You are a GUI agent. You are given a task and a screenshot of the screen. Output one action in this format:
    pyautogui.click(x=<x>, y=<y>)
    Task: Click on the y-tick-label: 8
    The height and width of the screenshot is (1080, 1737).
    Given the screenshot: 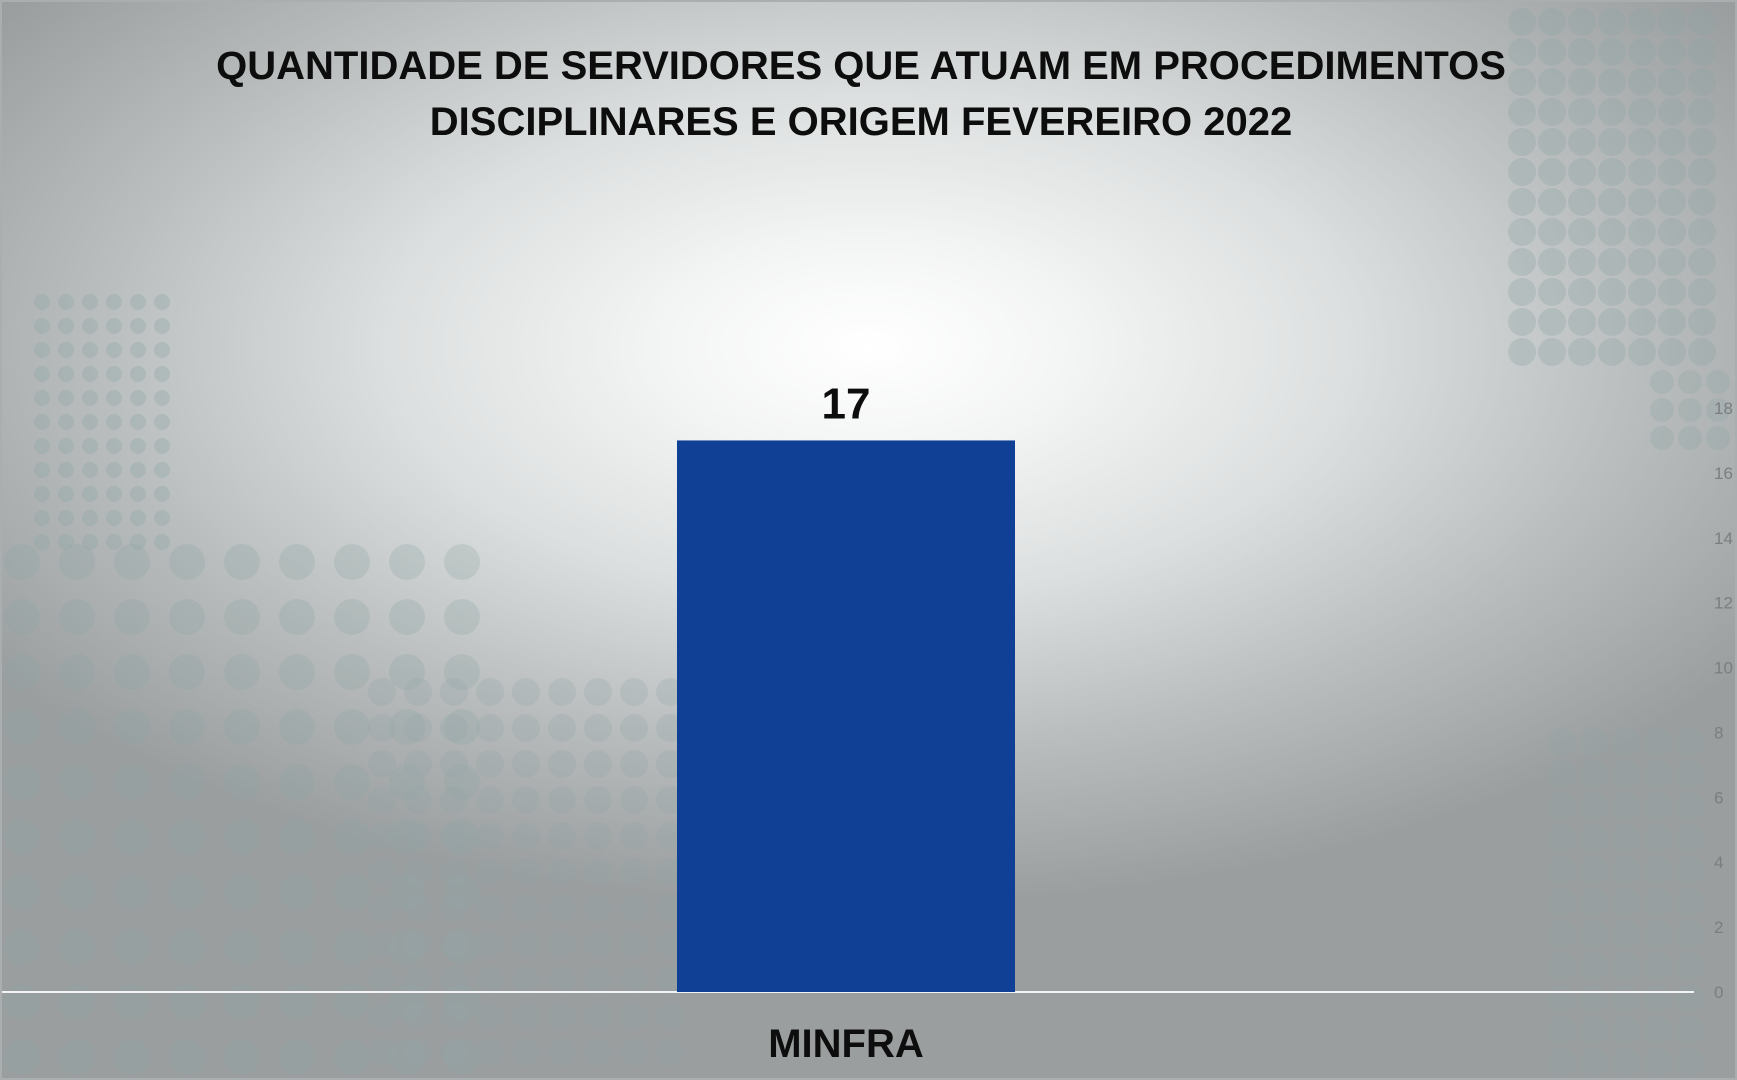 What is the action you would take?
    pyautogui.click(x=1718, y=732)
    